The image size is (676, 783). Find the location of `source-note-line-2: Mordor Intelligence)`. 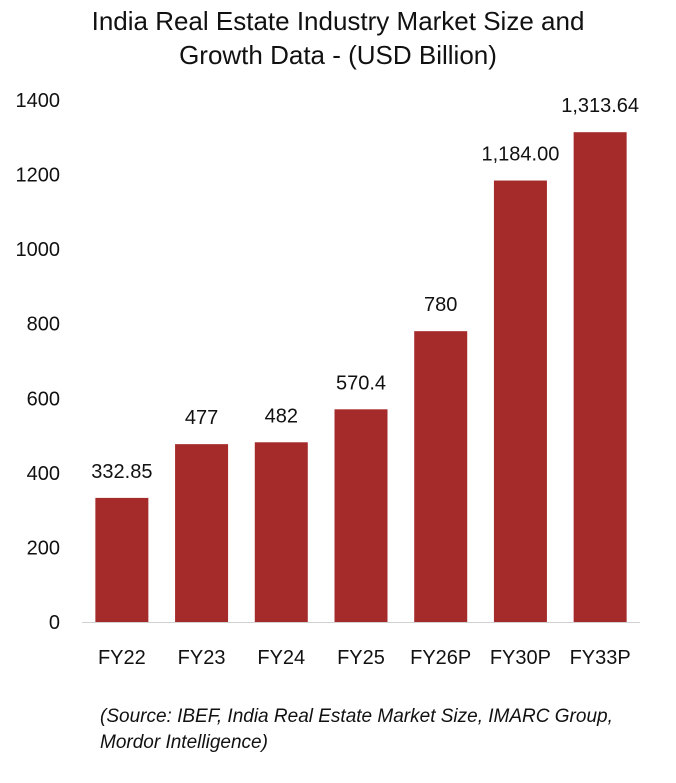

source-note-line-2: Mordor Intelligence) is located at coordinates (184, 742).